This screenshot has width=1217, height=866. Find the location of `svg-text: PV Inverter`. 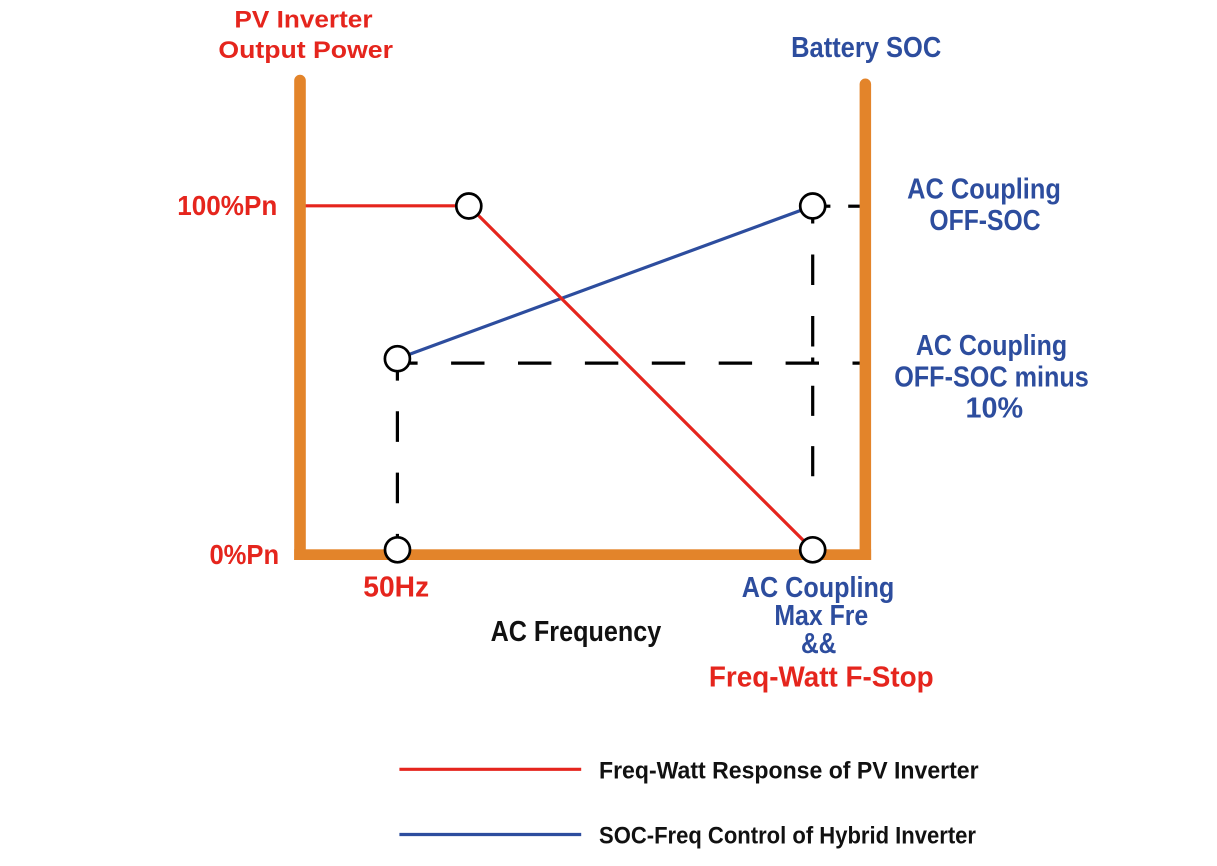

svg-text: PV Inverter is located at coordinates (303, 20).